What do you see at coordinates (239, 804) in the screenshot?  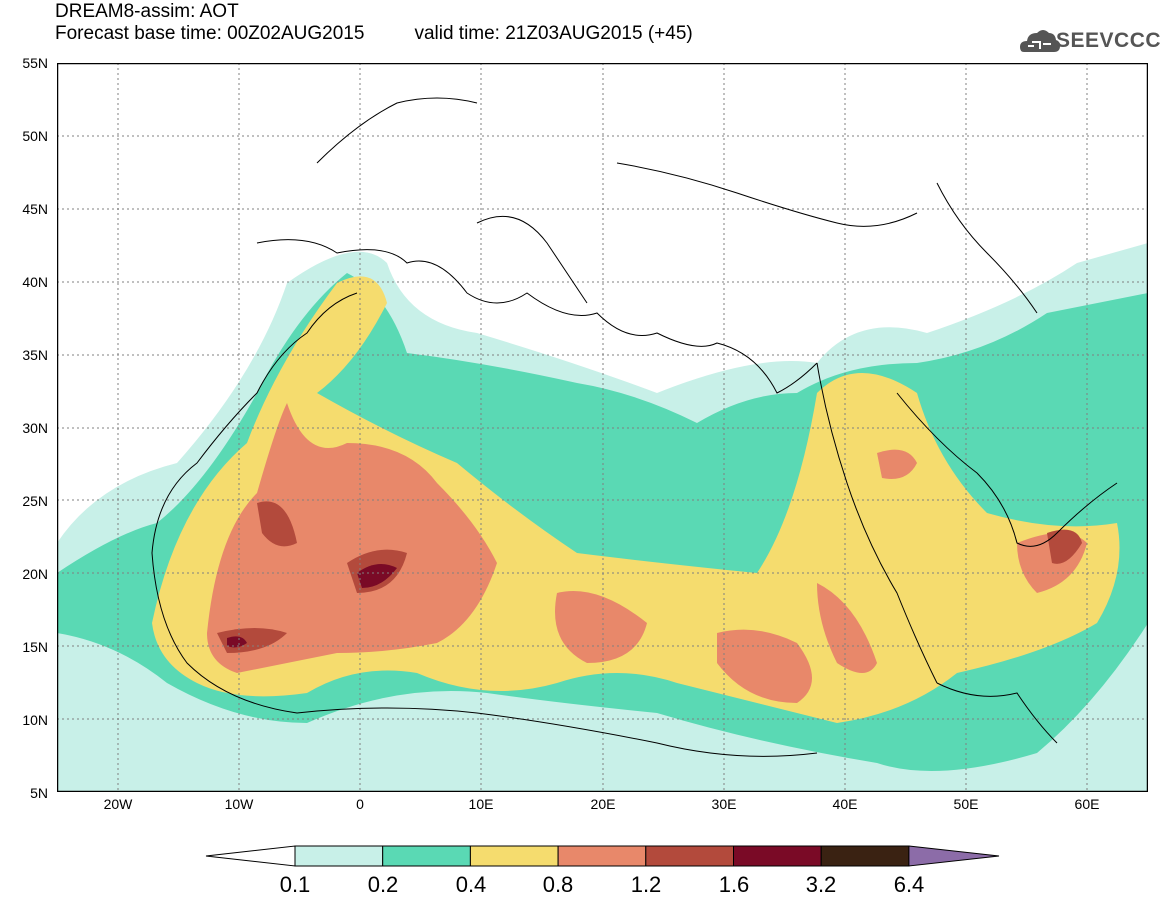 I see `lon-label: 10W` at bounding box center [239, 804].